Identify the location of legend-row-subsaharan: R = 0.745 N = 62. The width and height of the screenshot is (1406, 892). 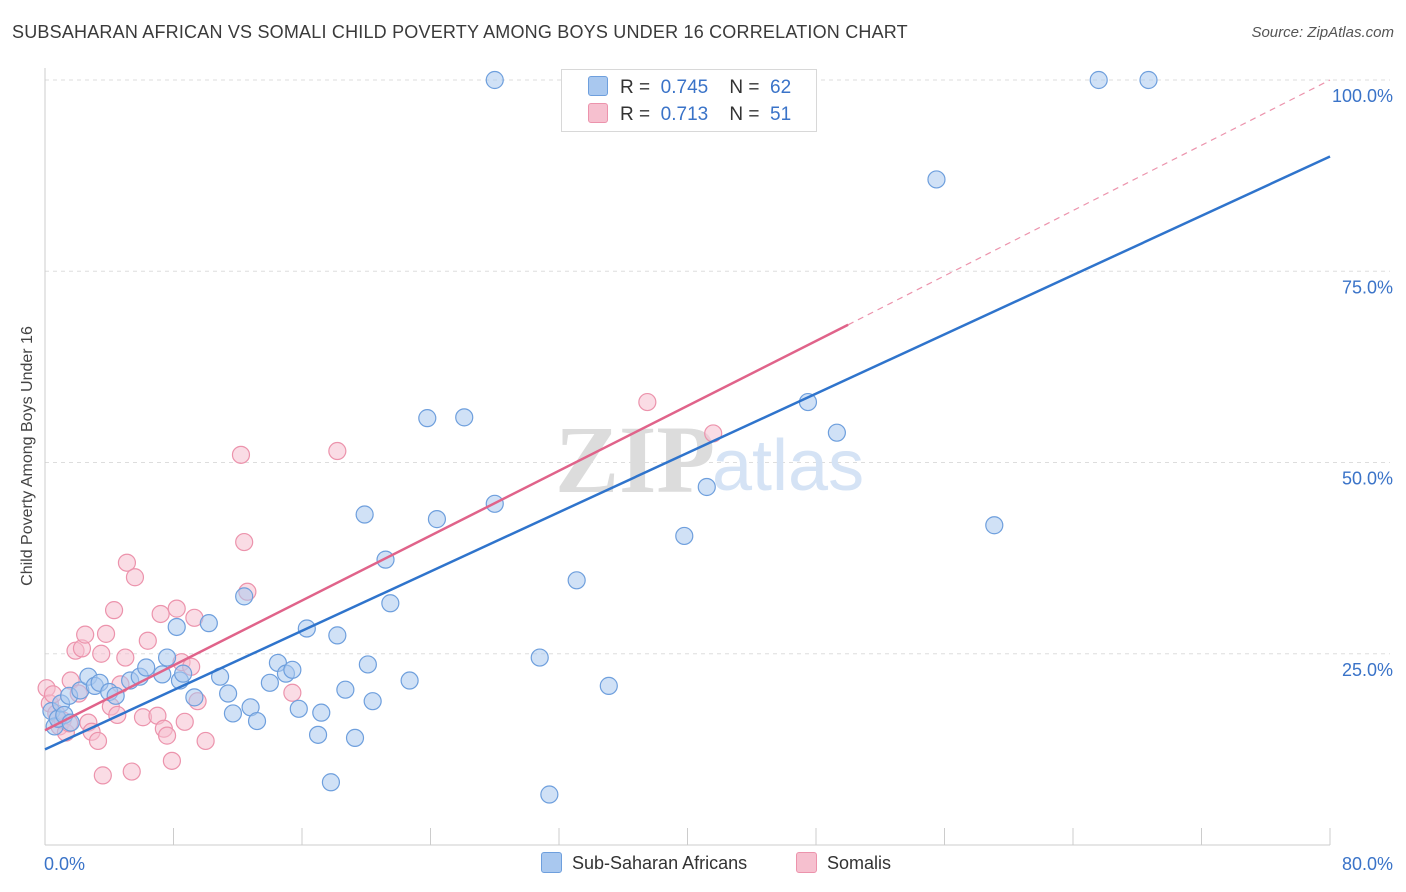
(689, 88).